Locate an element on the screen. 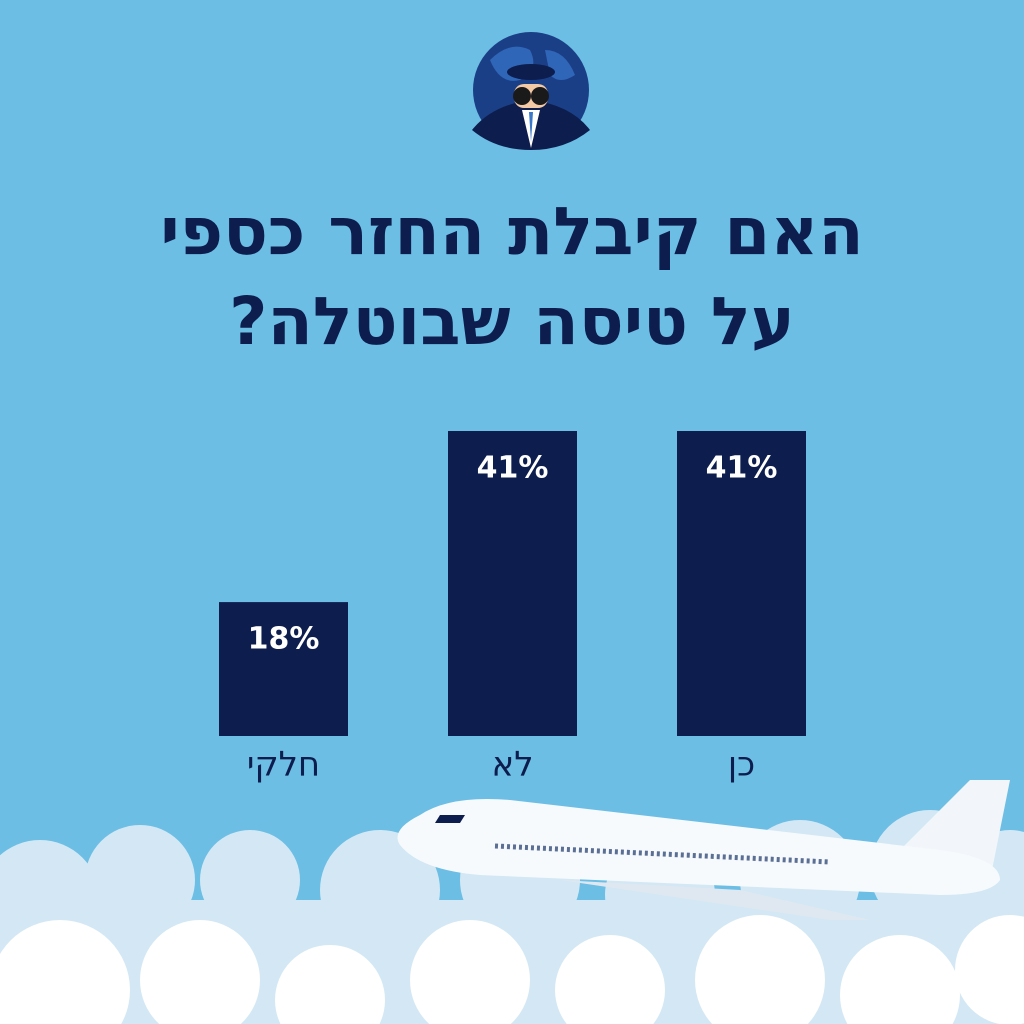 Image resolution: width=1024 pixels, height=1024 pixels. airplane is located at coordinates (703, 850).